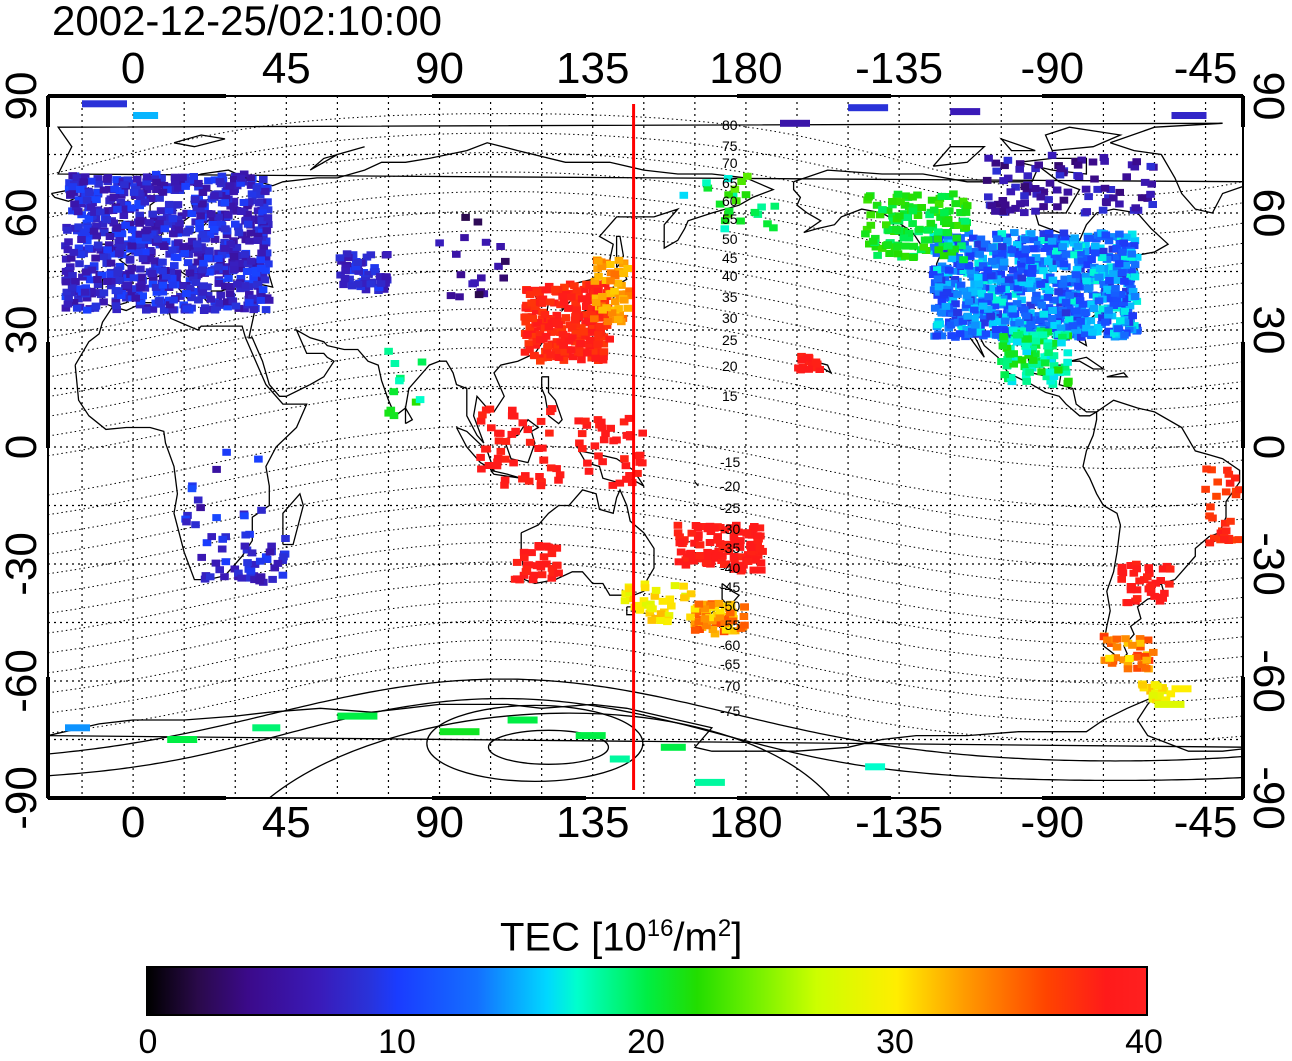  Describe the element at coordinates (23, 798) in the screenshot. I see `lat-tick-label: -90` at that location.